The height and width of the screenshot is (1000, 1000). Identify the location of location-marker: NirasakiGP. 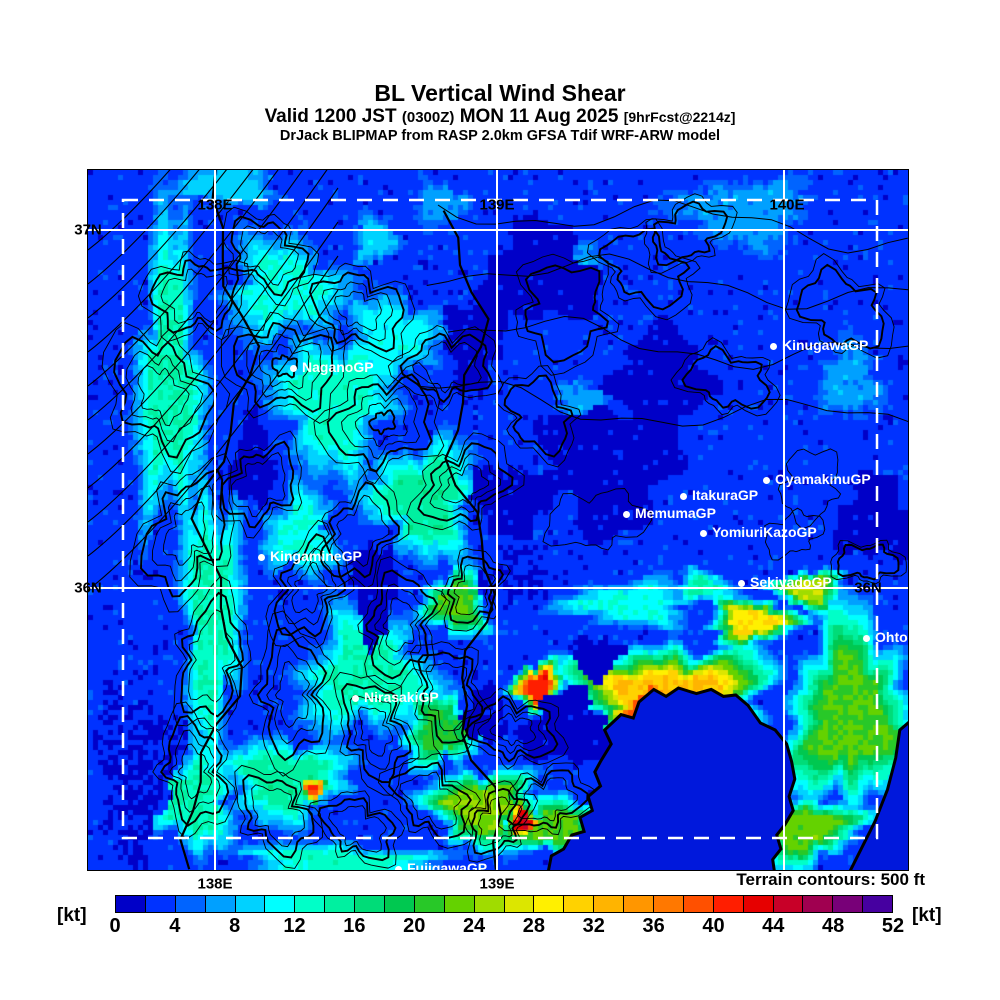
(395, 697).